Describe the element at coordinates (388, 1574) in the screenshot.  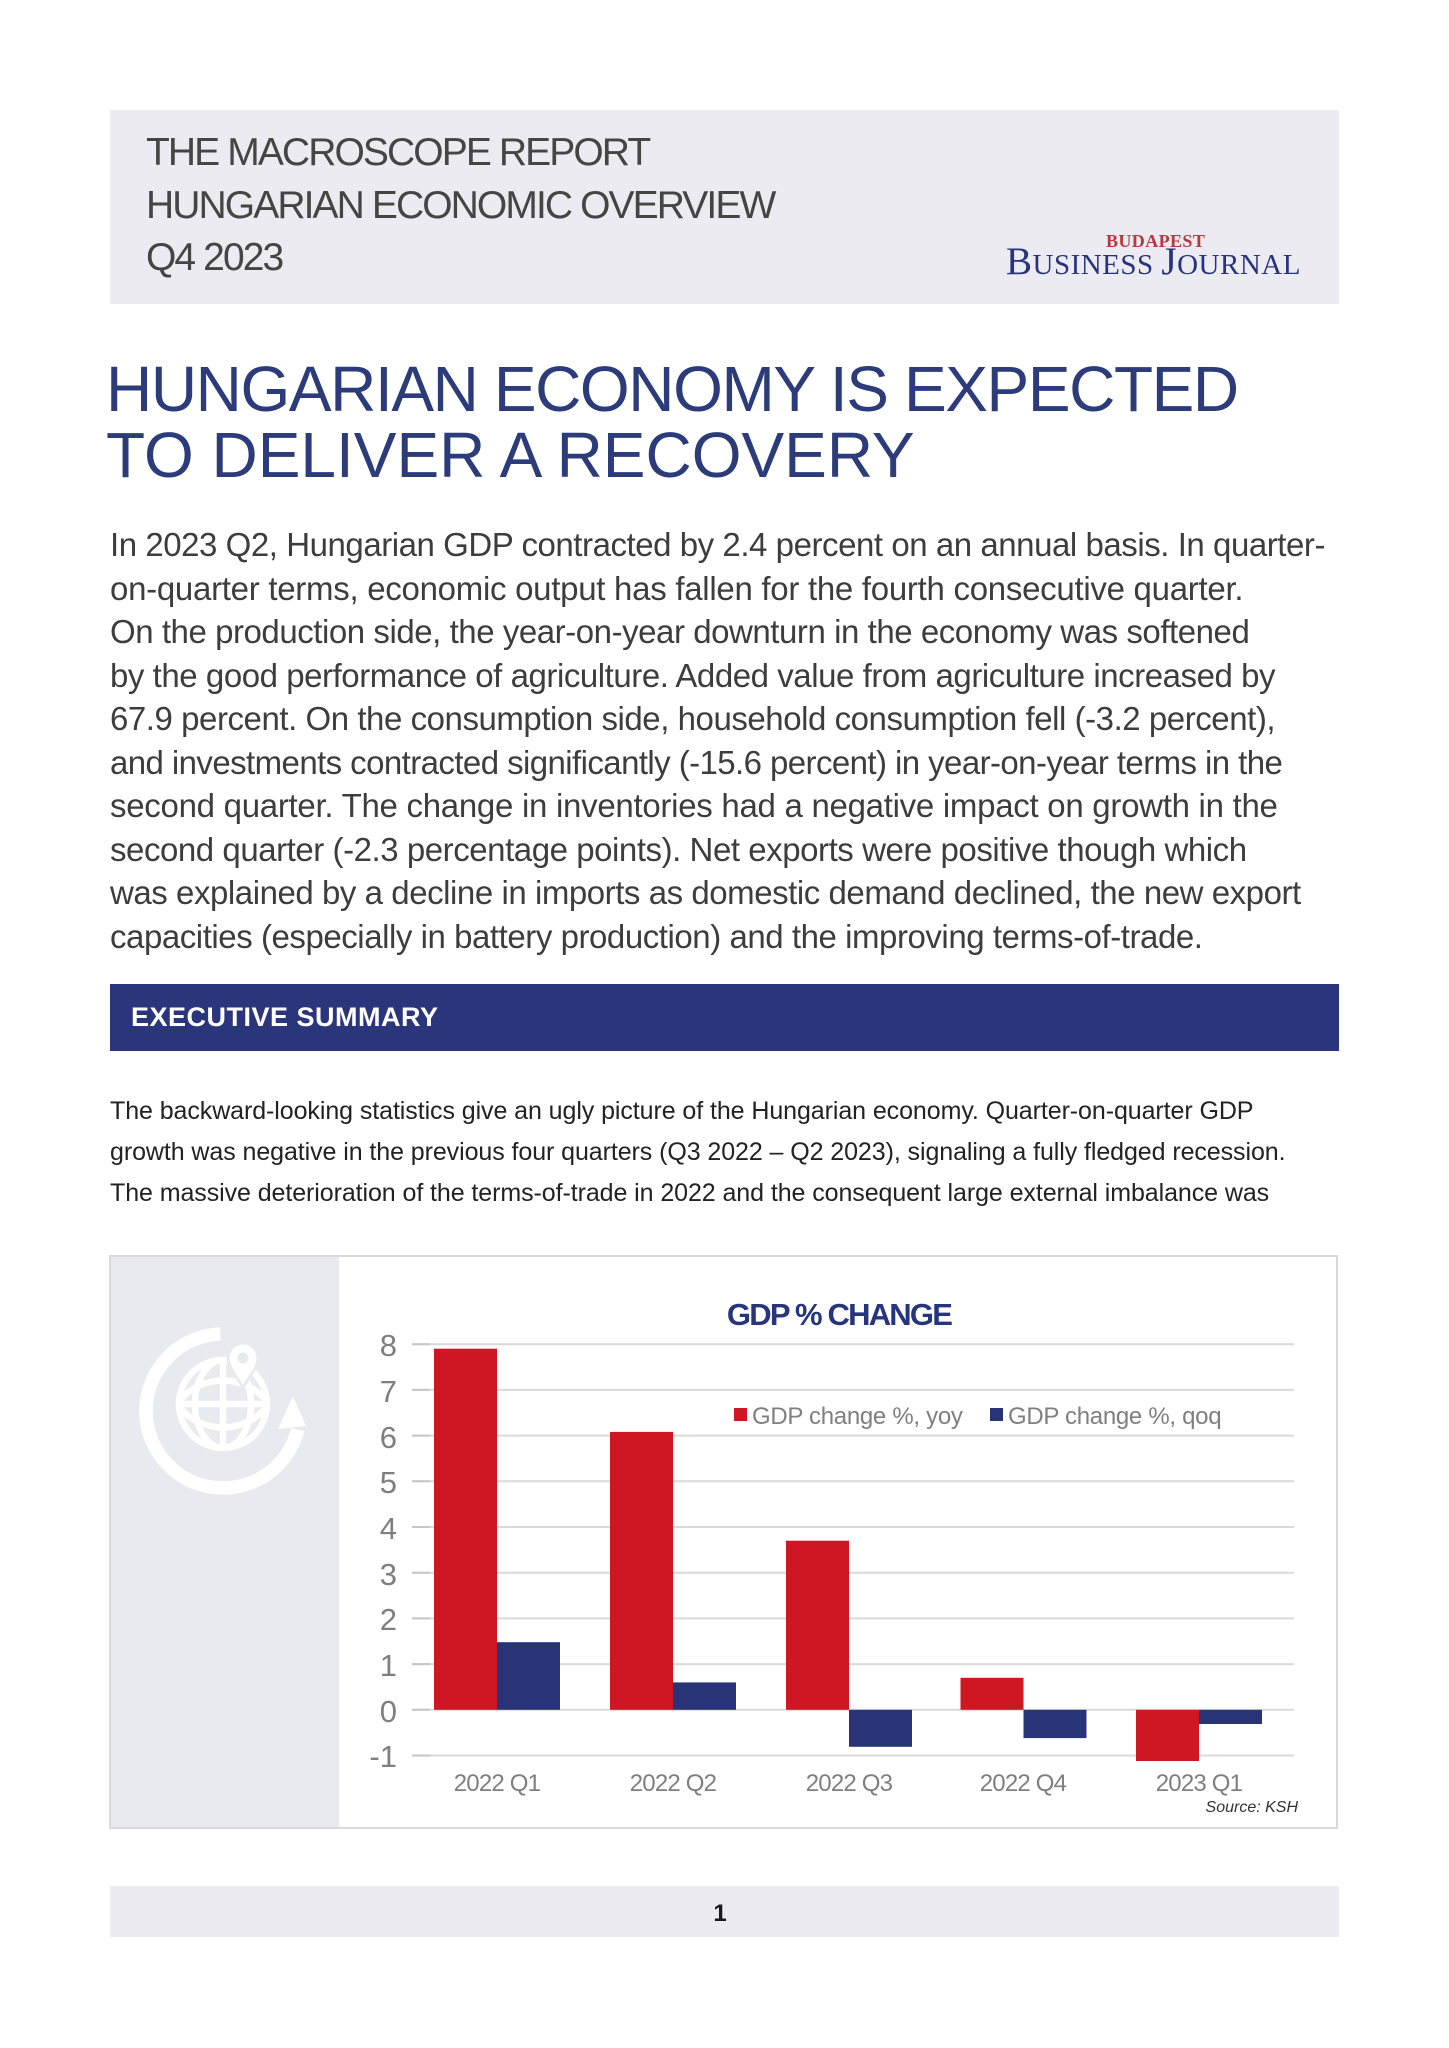
I see `svg-text: 3` at that location.